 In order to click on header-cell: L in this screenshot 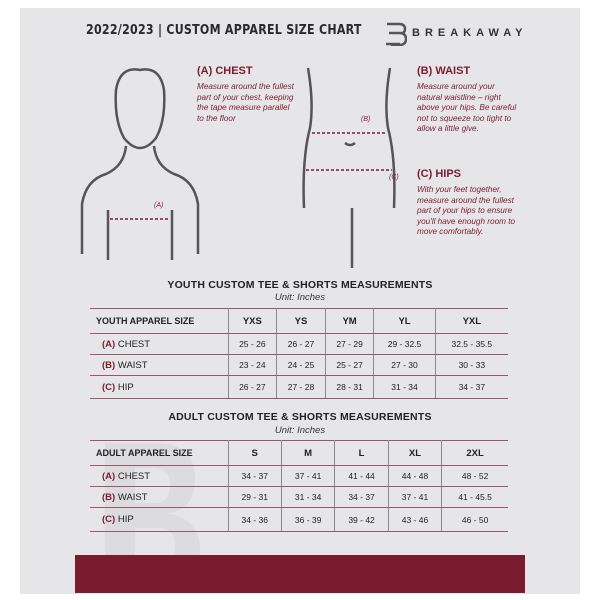, I will do `click(361, 453)`.